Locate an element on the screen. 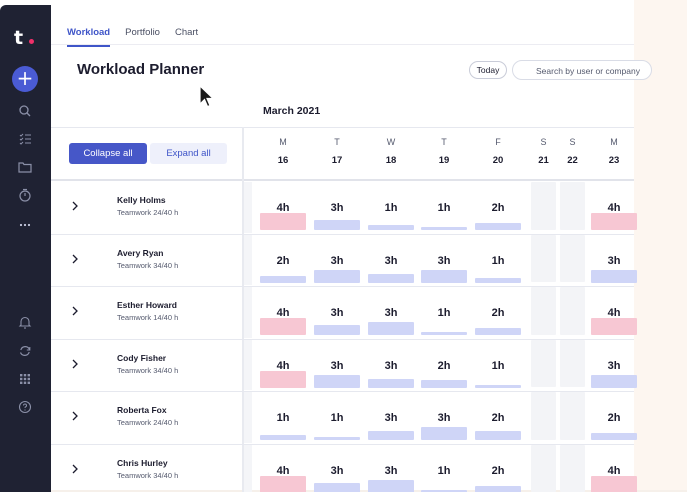 Image resolution: width=687 pixels, height=492 pixels. more-icon is located at coordinates (25, 225).